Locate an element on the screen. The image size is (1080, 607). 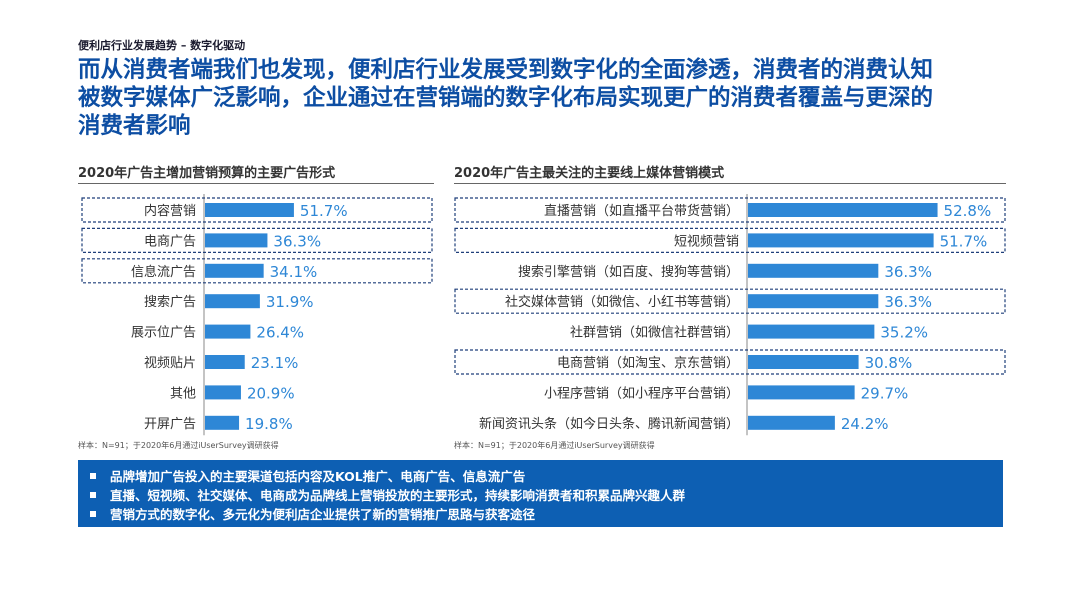
category-label: 内容营销 is located at coordinates (170, 211).